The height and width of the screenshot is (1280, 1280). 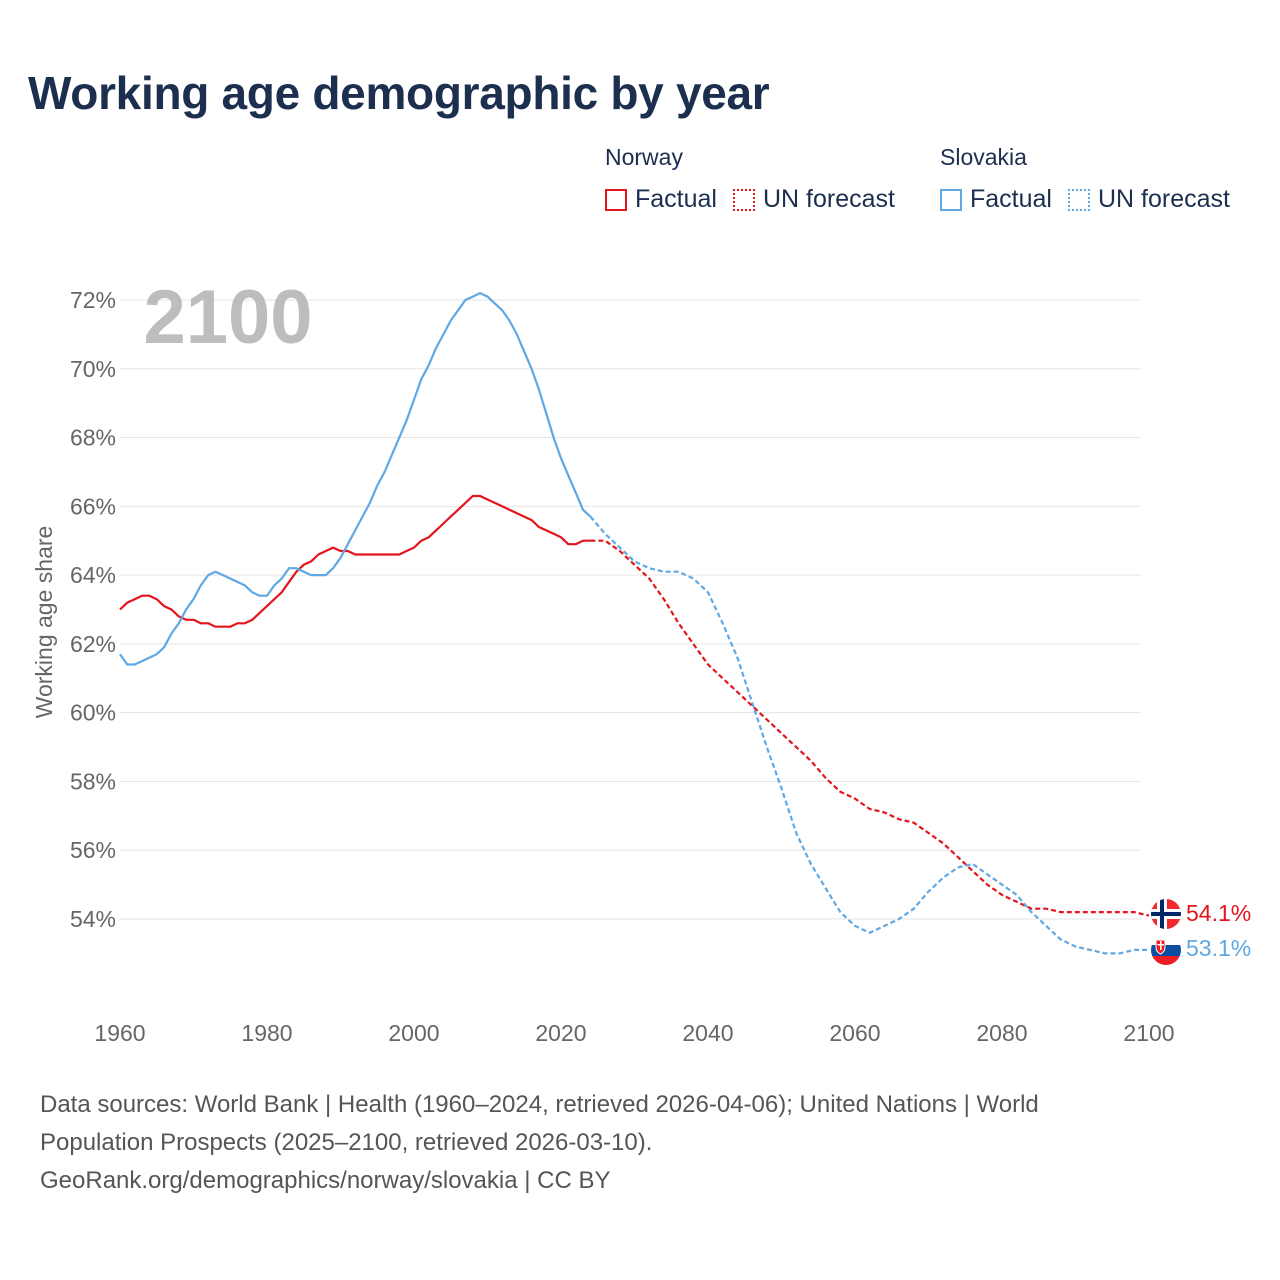 What do you see at coordinates (1166, 914) in the screenshot?
I see `norway-flag-icon` at bounding box center [1166, 914].